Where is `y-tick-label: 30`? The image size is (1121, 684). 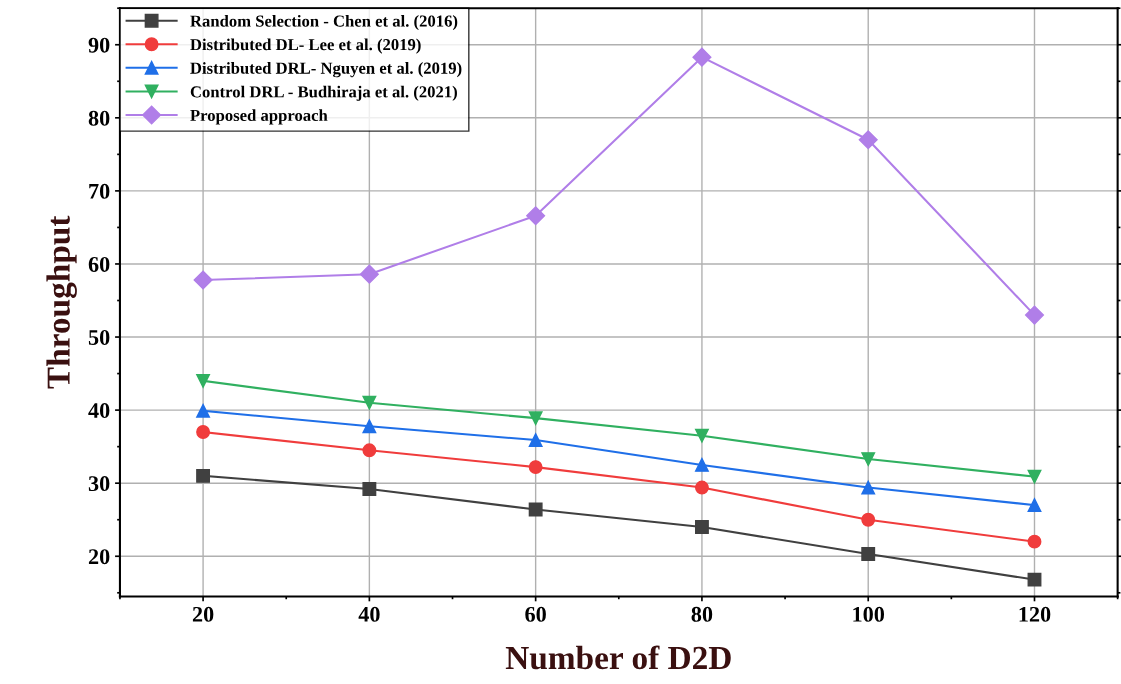 y-tick-label: 30 is located at coordinates (99, 484).